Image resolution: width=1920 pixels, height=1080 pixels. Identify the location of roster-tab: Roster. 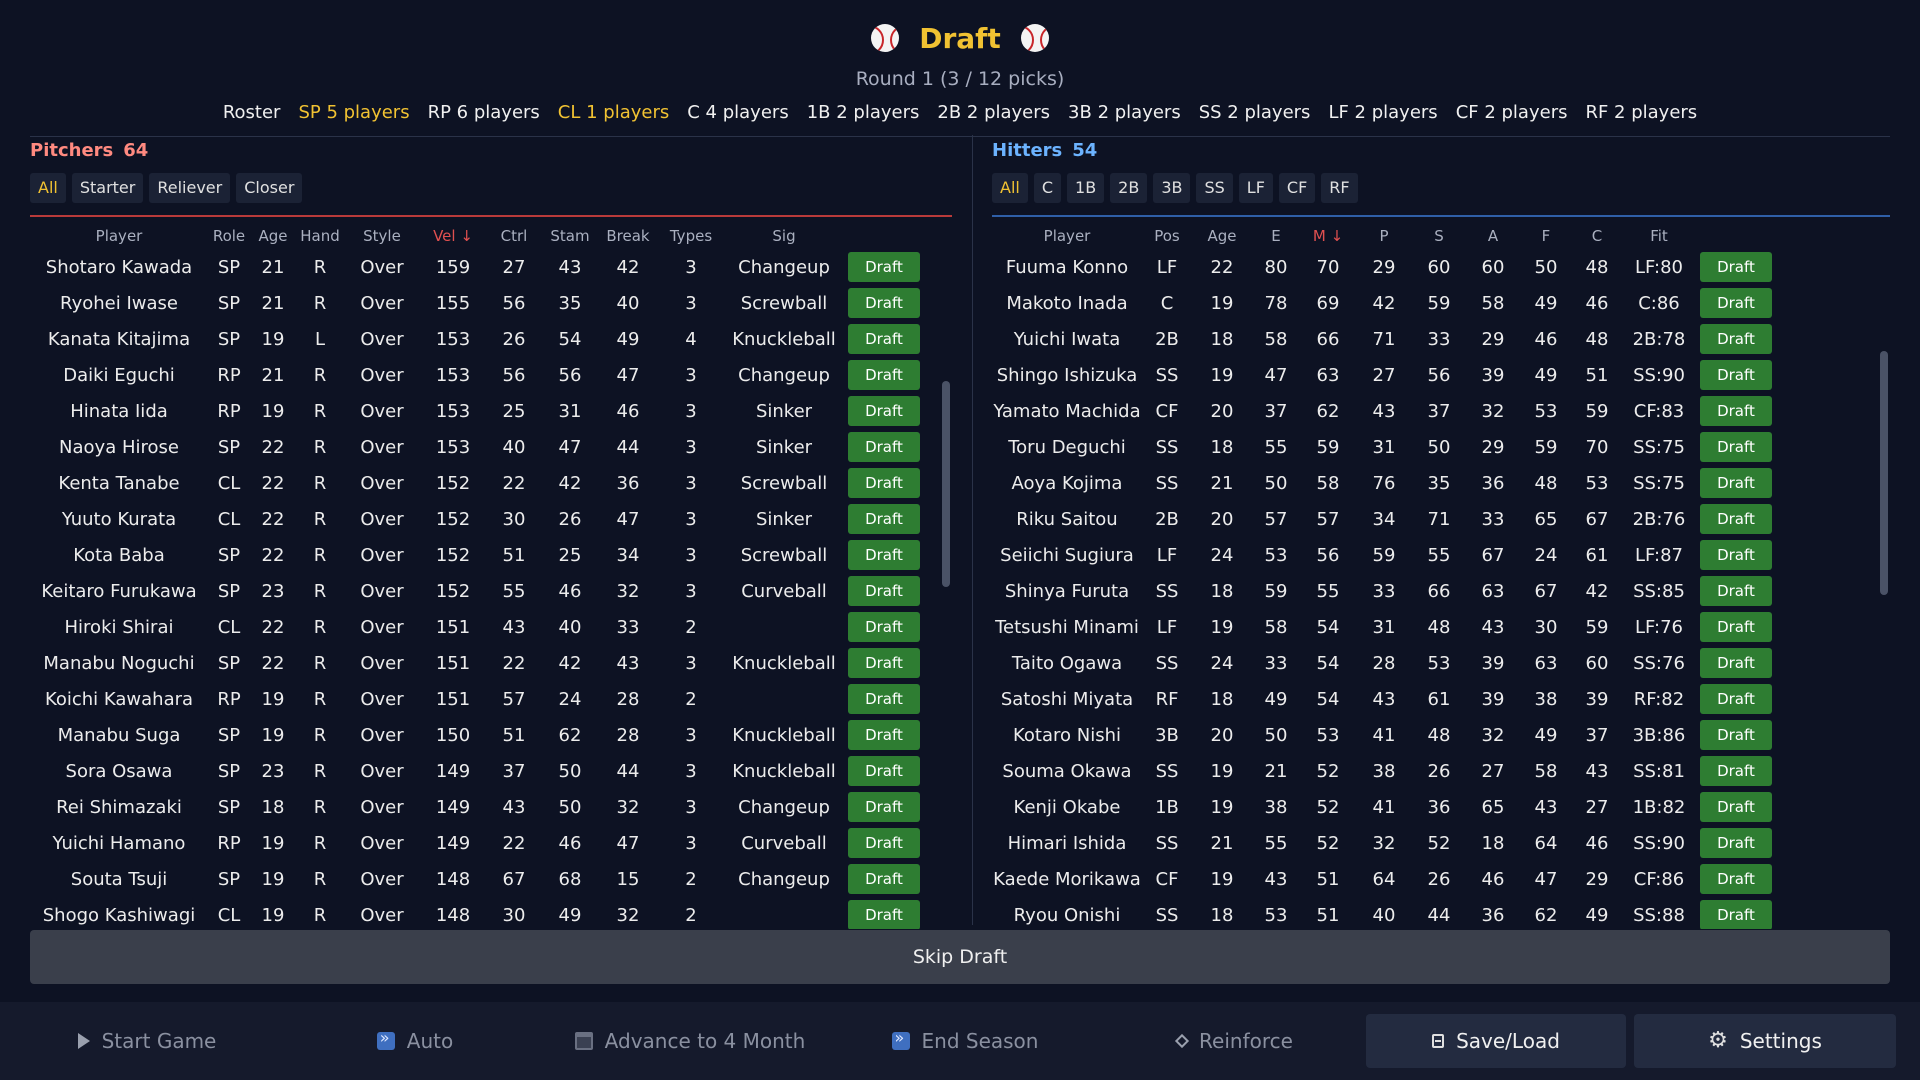
(251, 112).